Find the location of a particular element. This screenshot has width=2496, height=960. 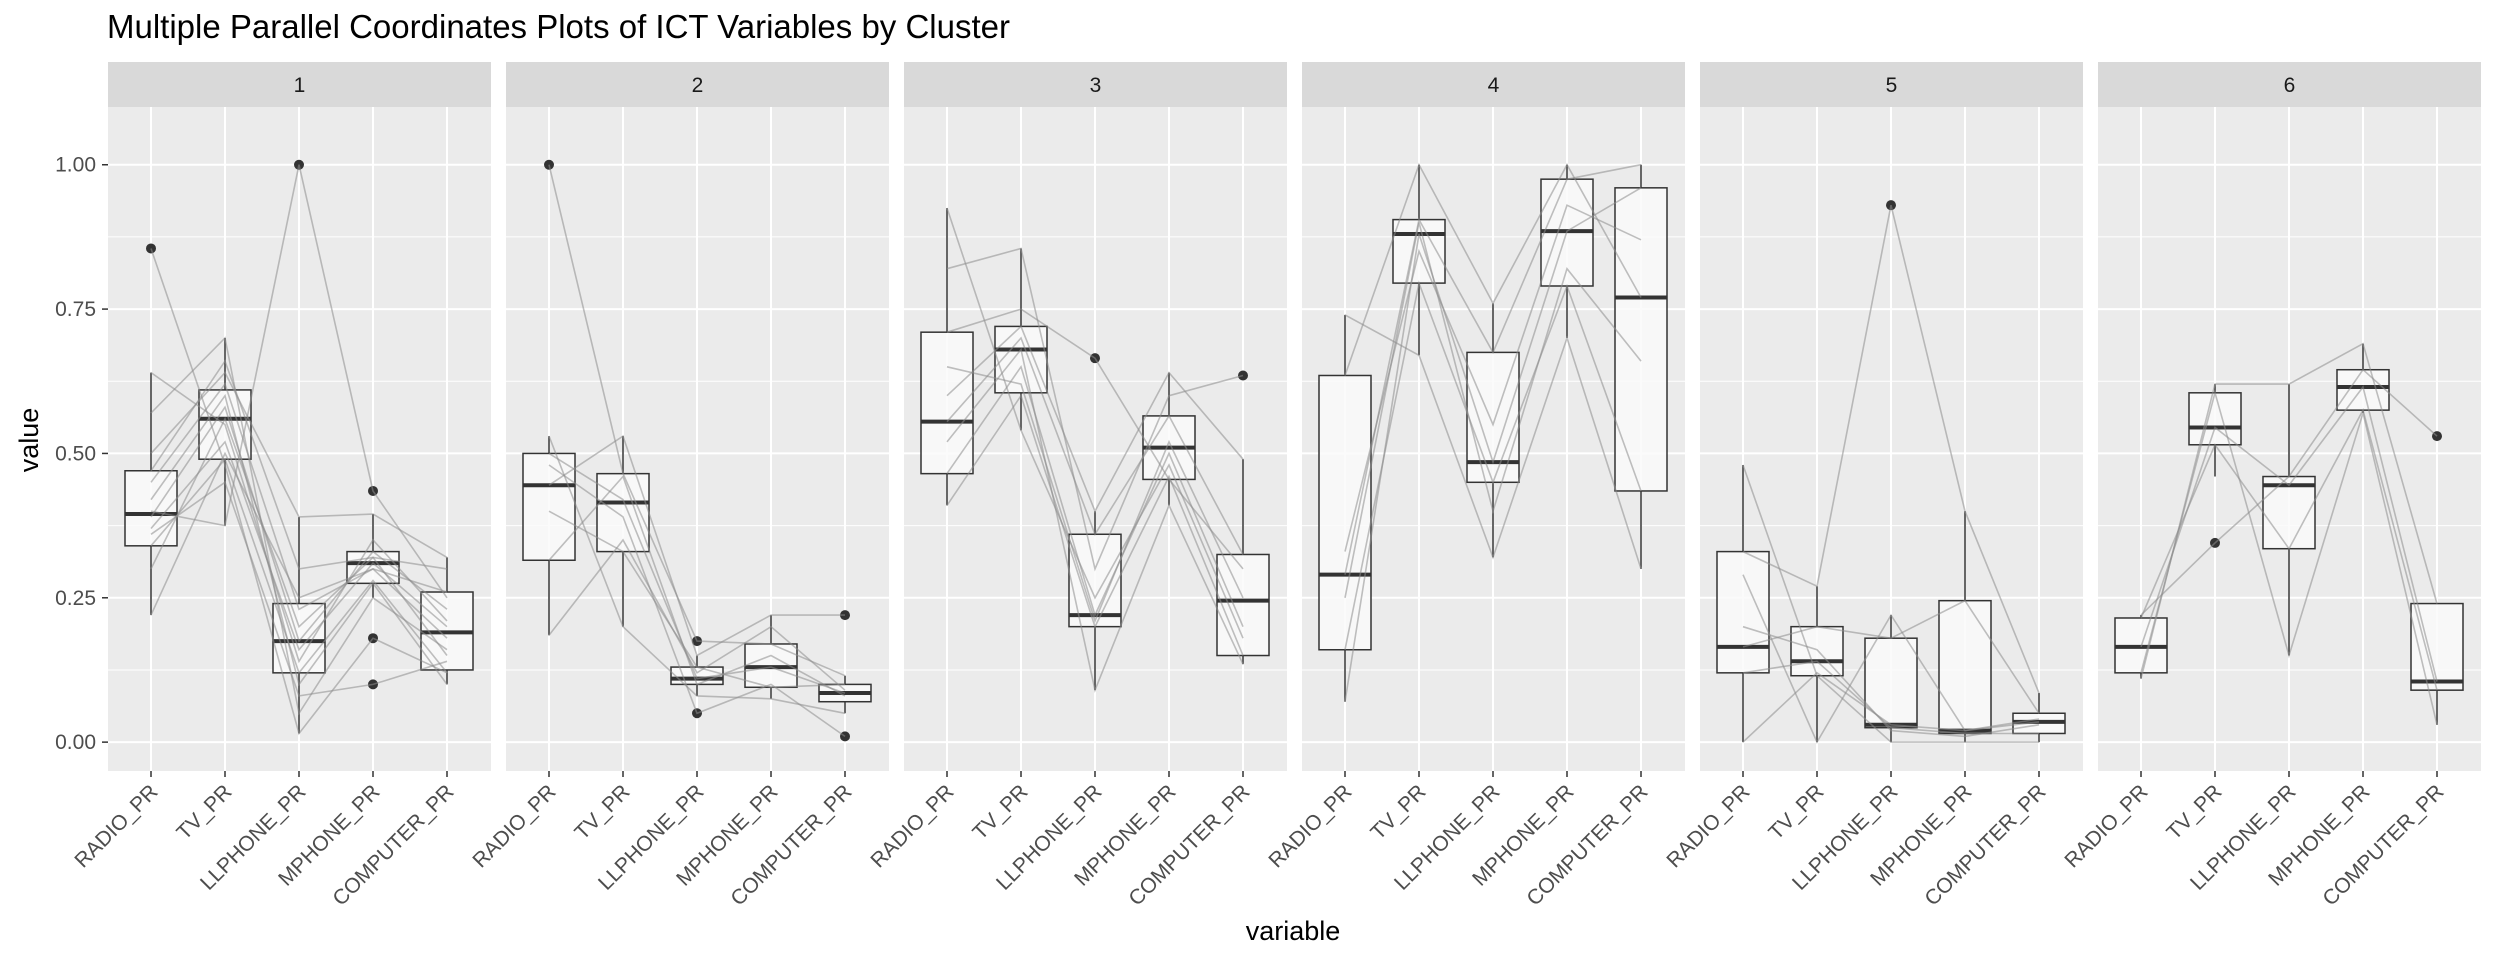

boxplot-LLPHONE_PR is located at coordinates (2289, 520).